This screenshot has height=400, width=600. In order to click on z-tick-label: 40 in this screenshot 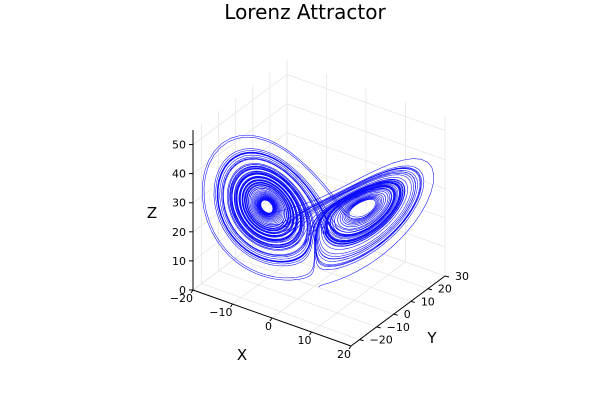, I will do `click(179, 174)`.